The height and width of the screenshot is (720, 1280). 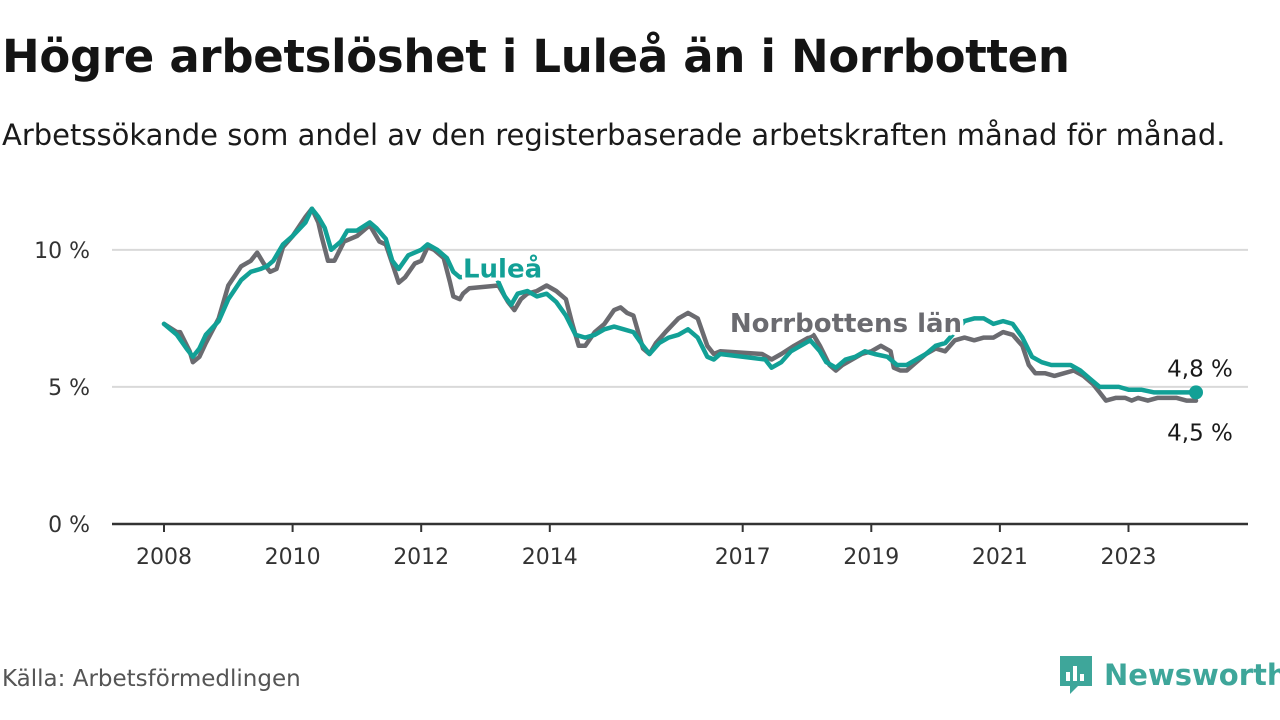 What do you see at coordinates (1192, 675) in the screenshot?
I see `brand-name: Newsworthy` at bounding box center [1192, 675].